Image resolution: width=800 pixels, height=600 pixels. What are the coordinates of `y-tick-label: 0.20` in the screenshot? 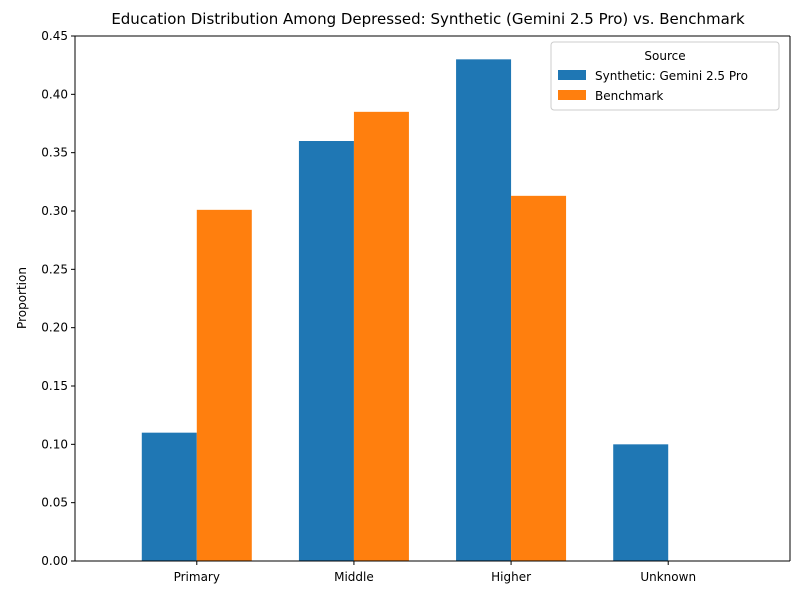 It's located at (54, 328).